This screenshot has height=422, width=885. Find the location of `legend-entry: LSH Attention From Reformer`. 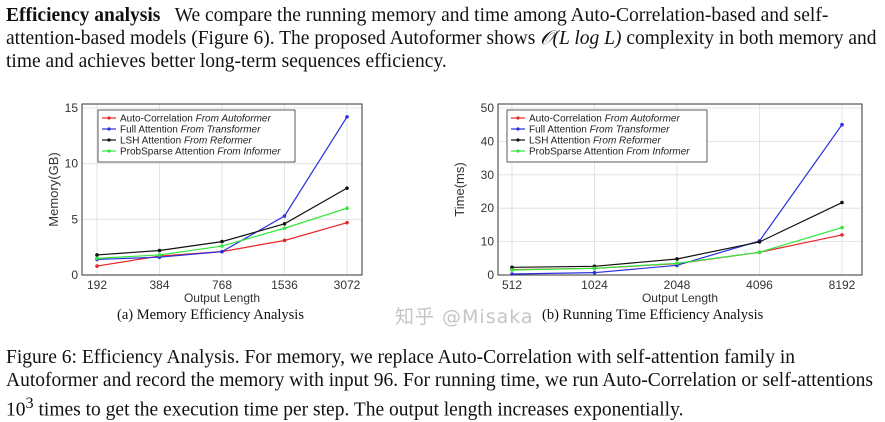

legend-entry: LSH Attention From Reformer is located at coordinates (186, 141).